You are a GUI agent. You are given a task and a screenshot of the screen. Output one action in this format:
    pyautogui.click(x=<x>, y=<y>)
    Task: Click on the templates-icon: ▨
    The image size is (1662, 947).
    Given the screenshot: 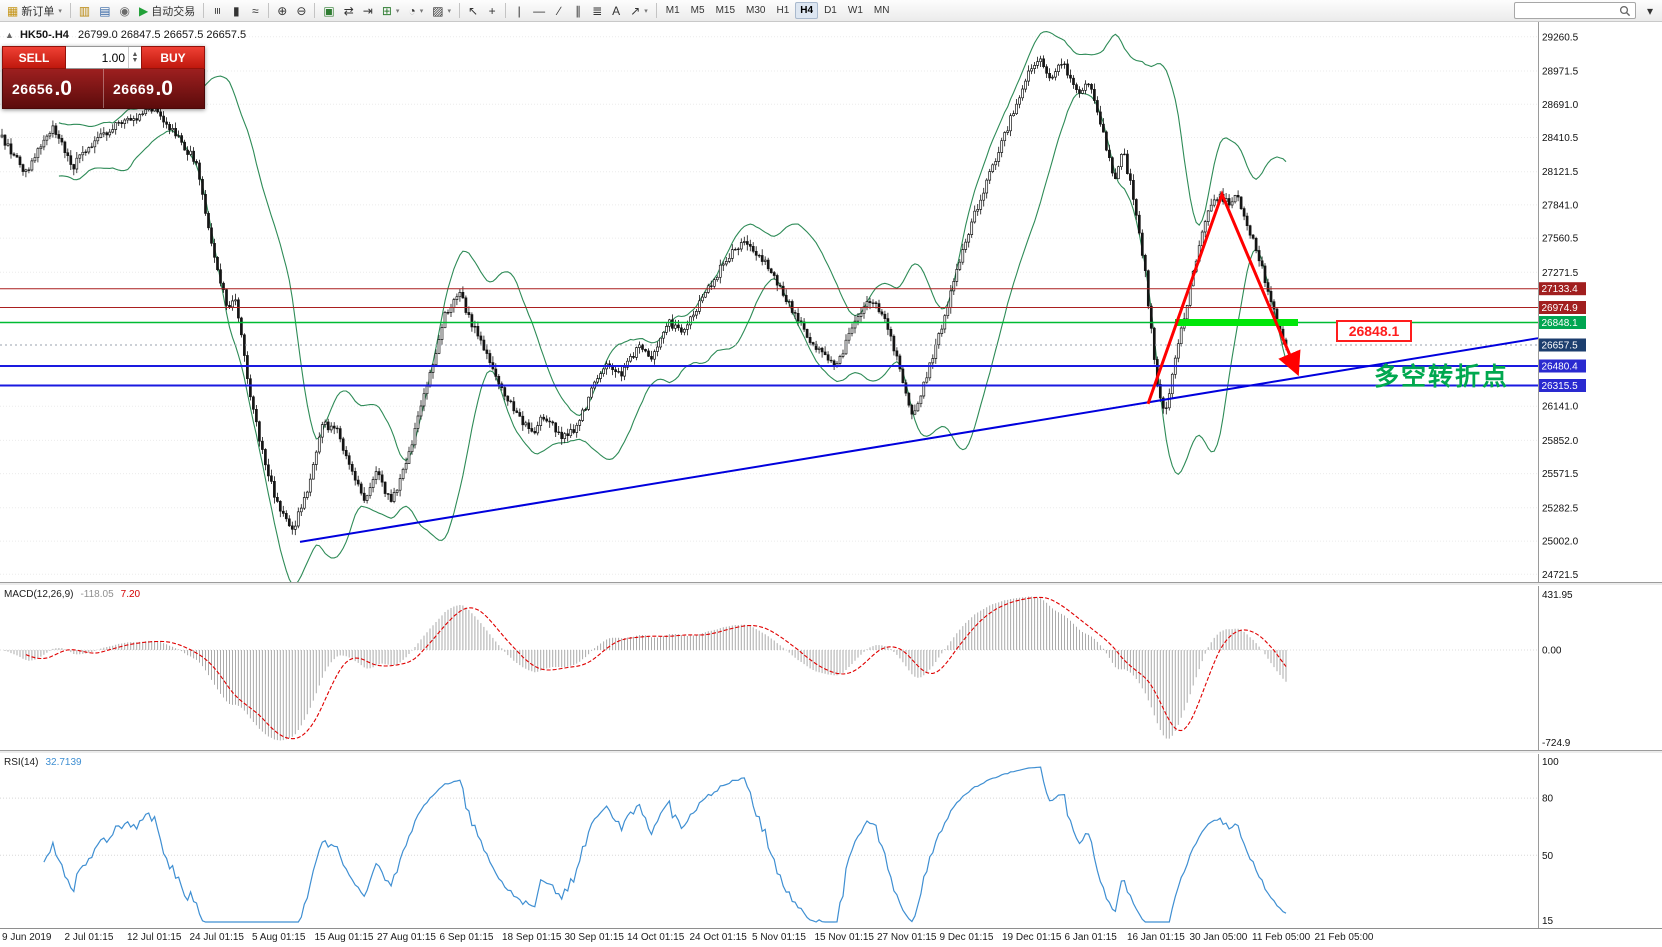 What is the action you would take?
    pyautogui.click(x=438, y=10)
    